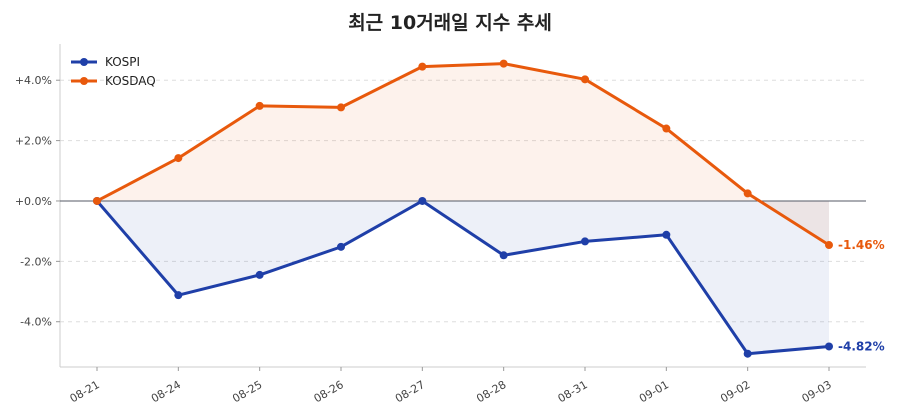 Image resolution: width=900 pixels, height=420 pixels. I want to click on y-tick-label: +2.0%, so click(33, 141).